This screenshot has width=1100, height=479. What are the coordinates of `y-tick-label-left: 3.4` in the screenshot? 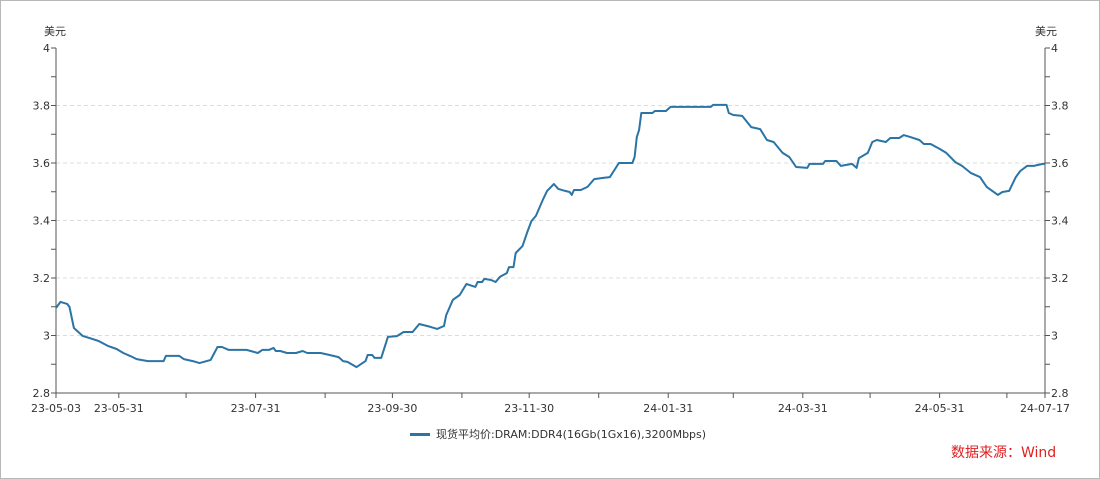 It's located at (42, 221).